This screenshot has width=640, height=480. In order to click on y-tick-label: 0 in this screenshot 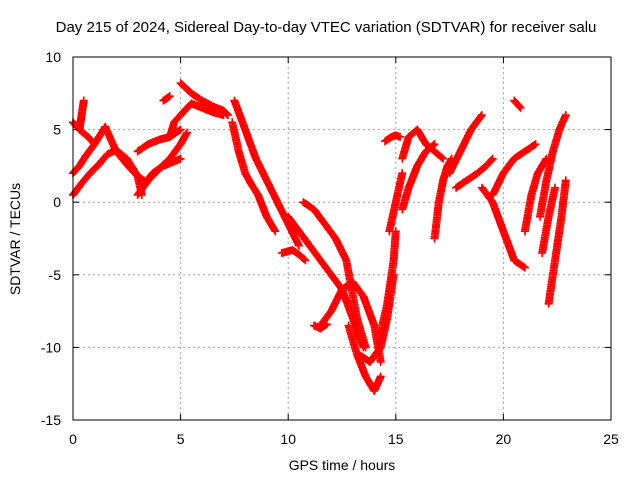, I will do `click(57, 202)`.